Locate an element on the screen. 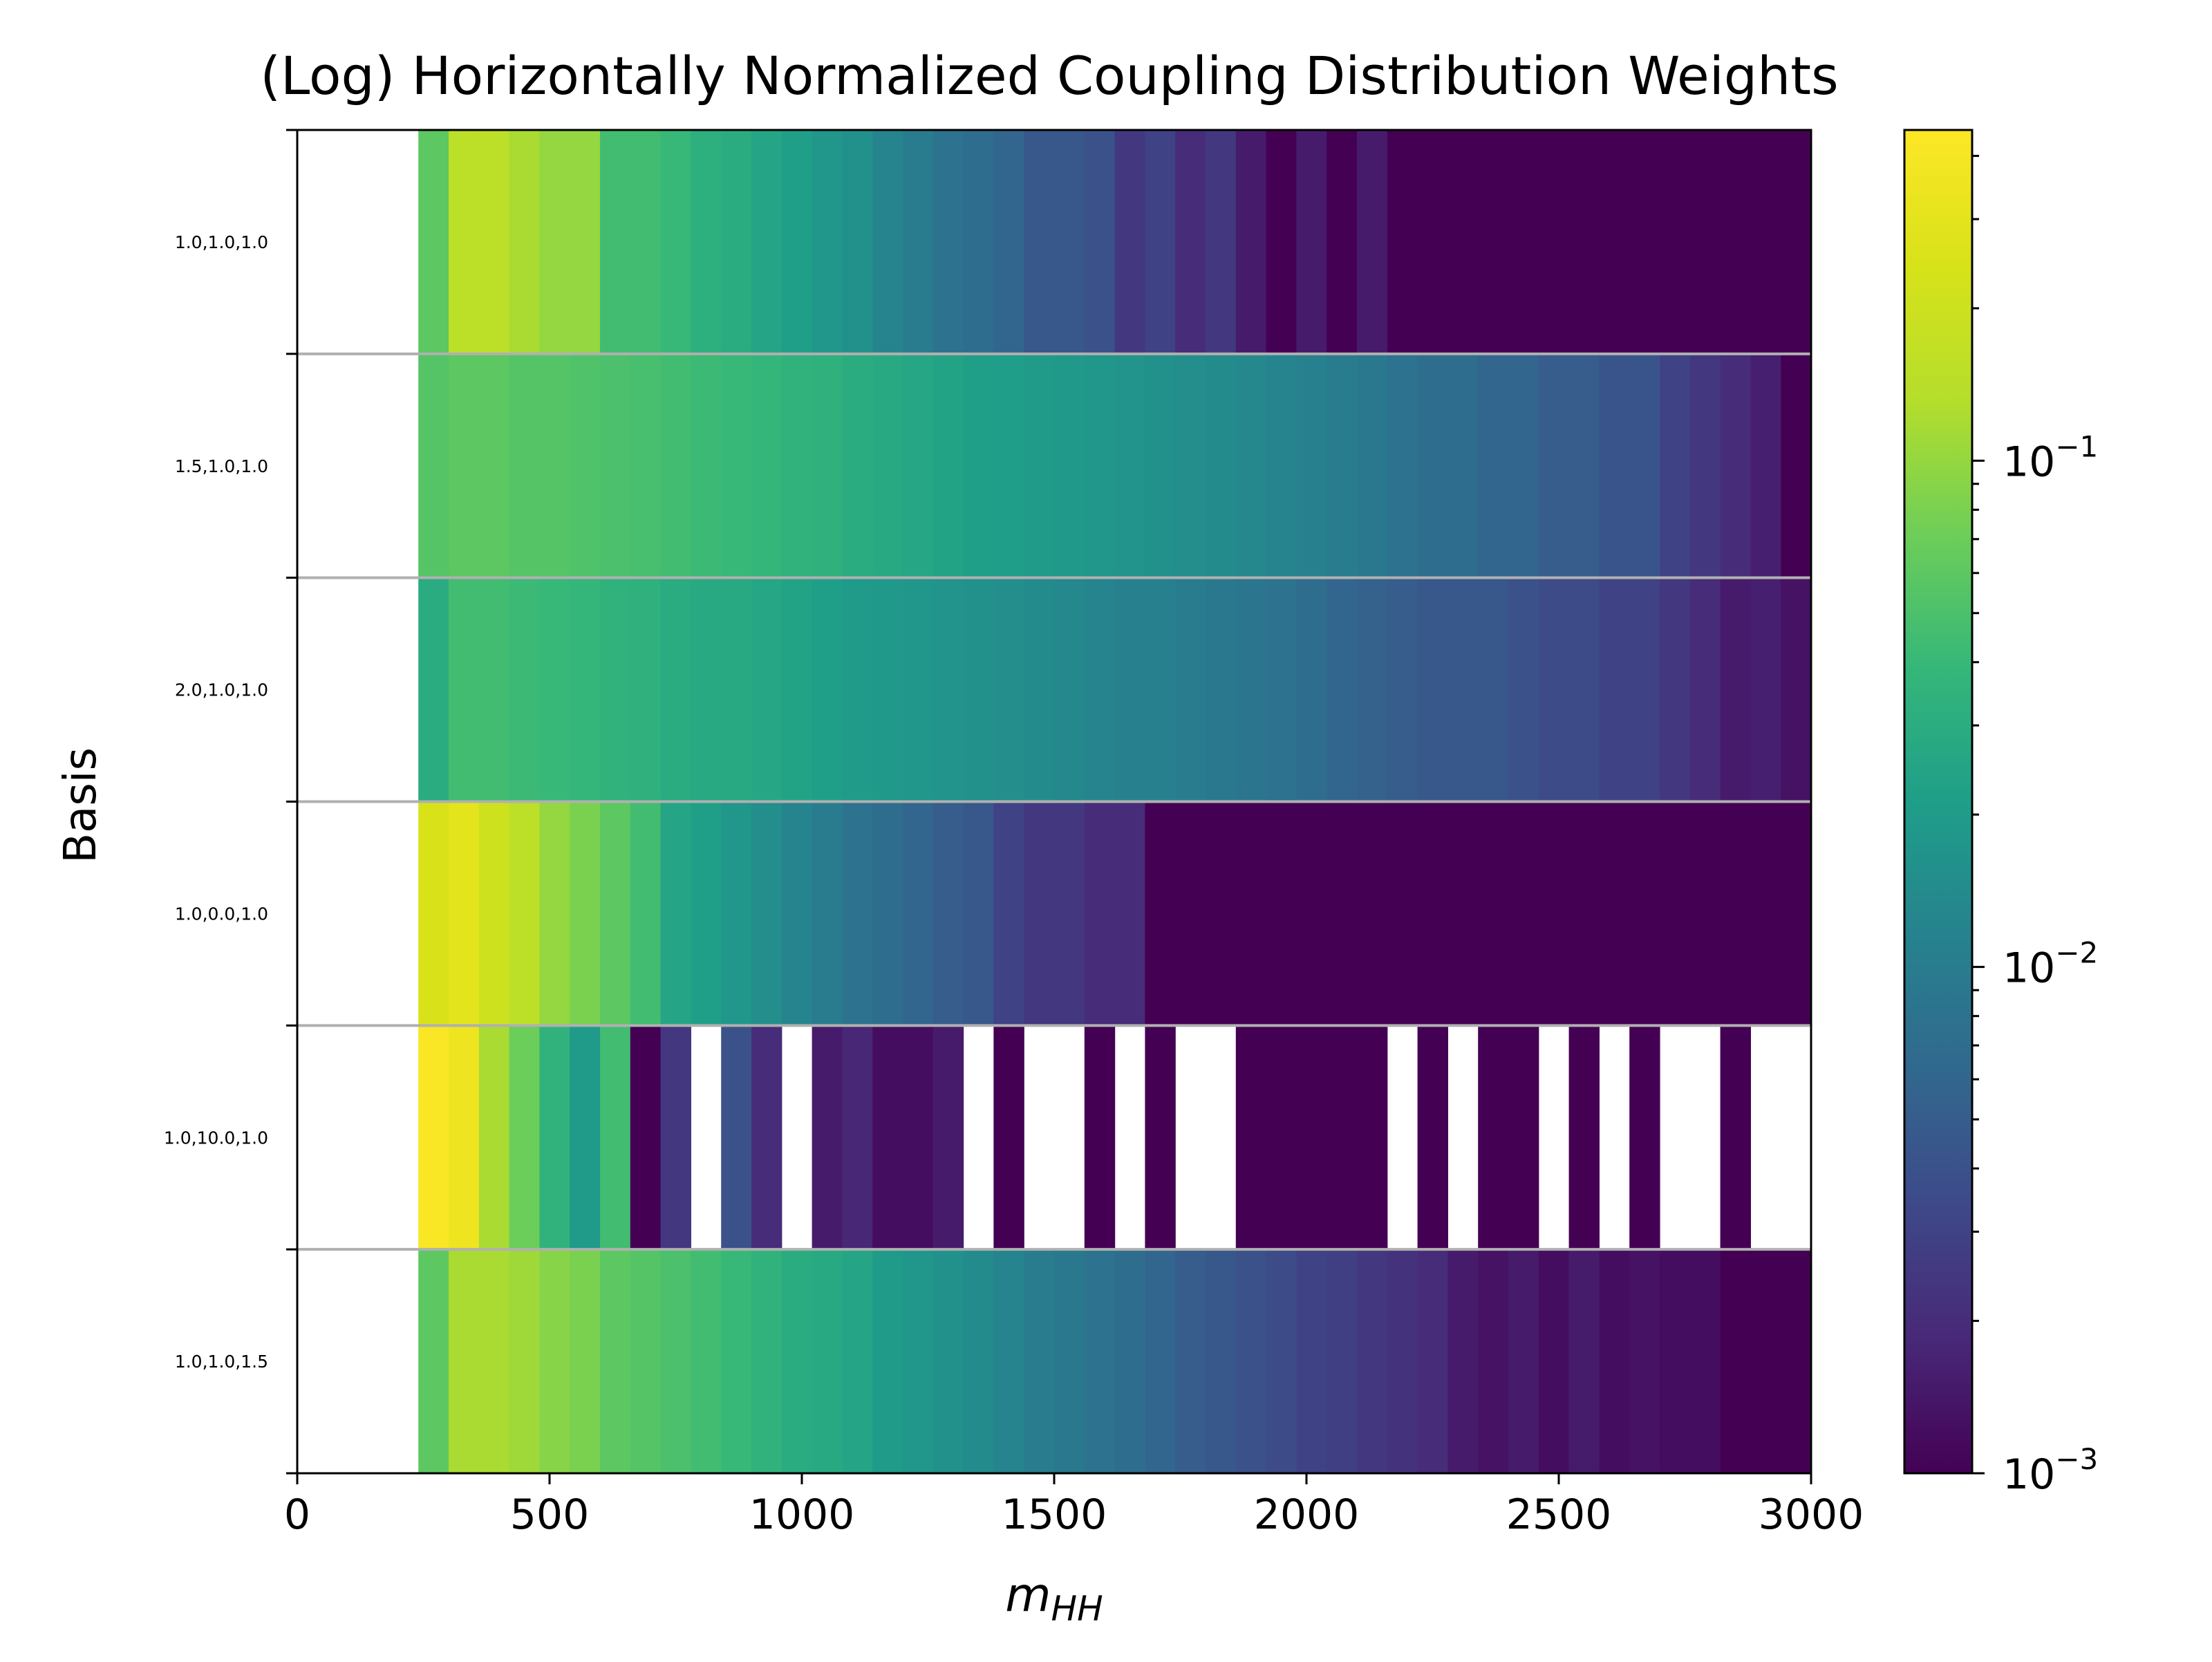 The height and width of the screenshot is (1662, 2212). y-tick-label: 1.0,0.0,1.0 is located at coordinates (222, 914).